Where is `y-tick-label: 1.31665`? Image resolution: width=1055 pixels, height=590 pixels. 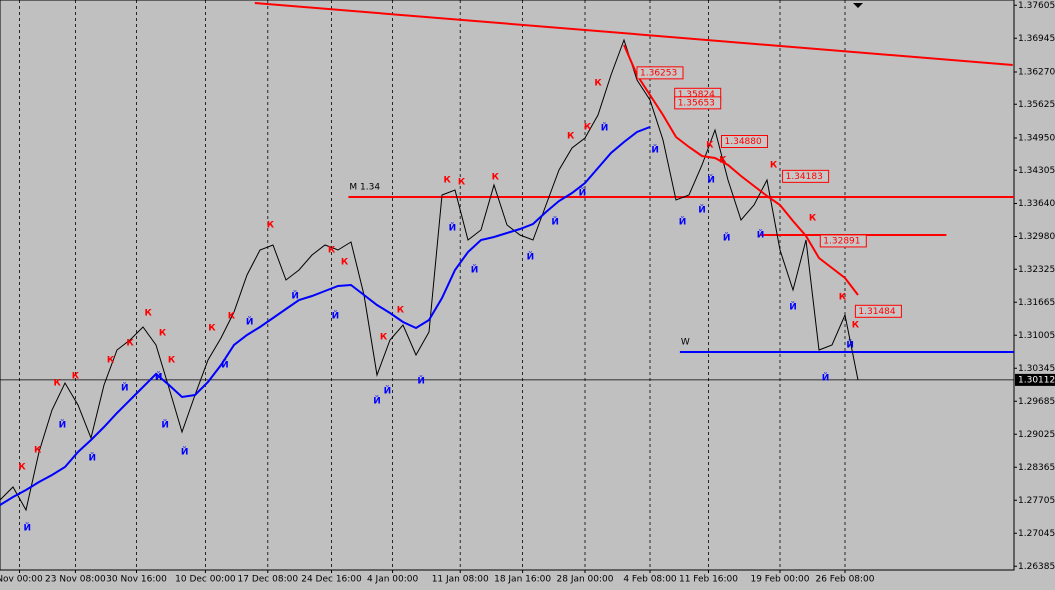
y-tick-label: 1.31665 is located at coordinates (1036, 303).